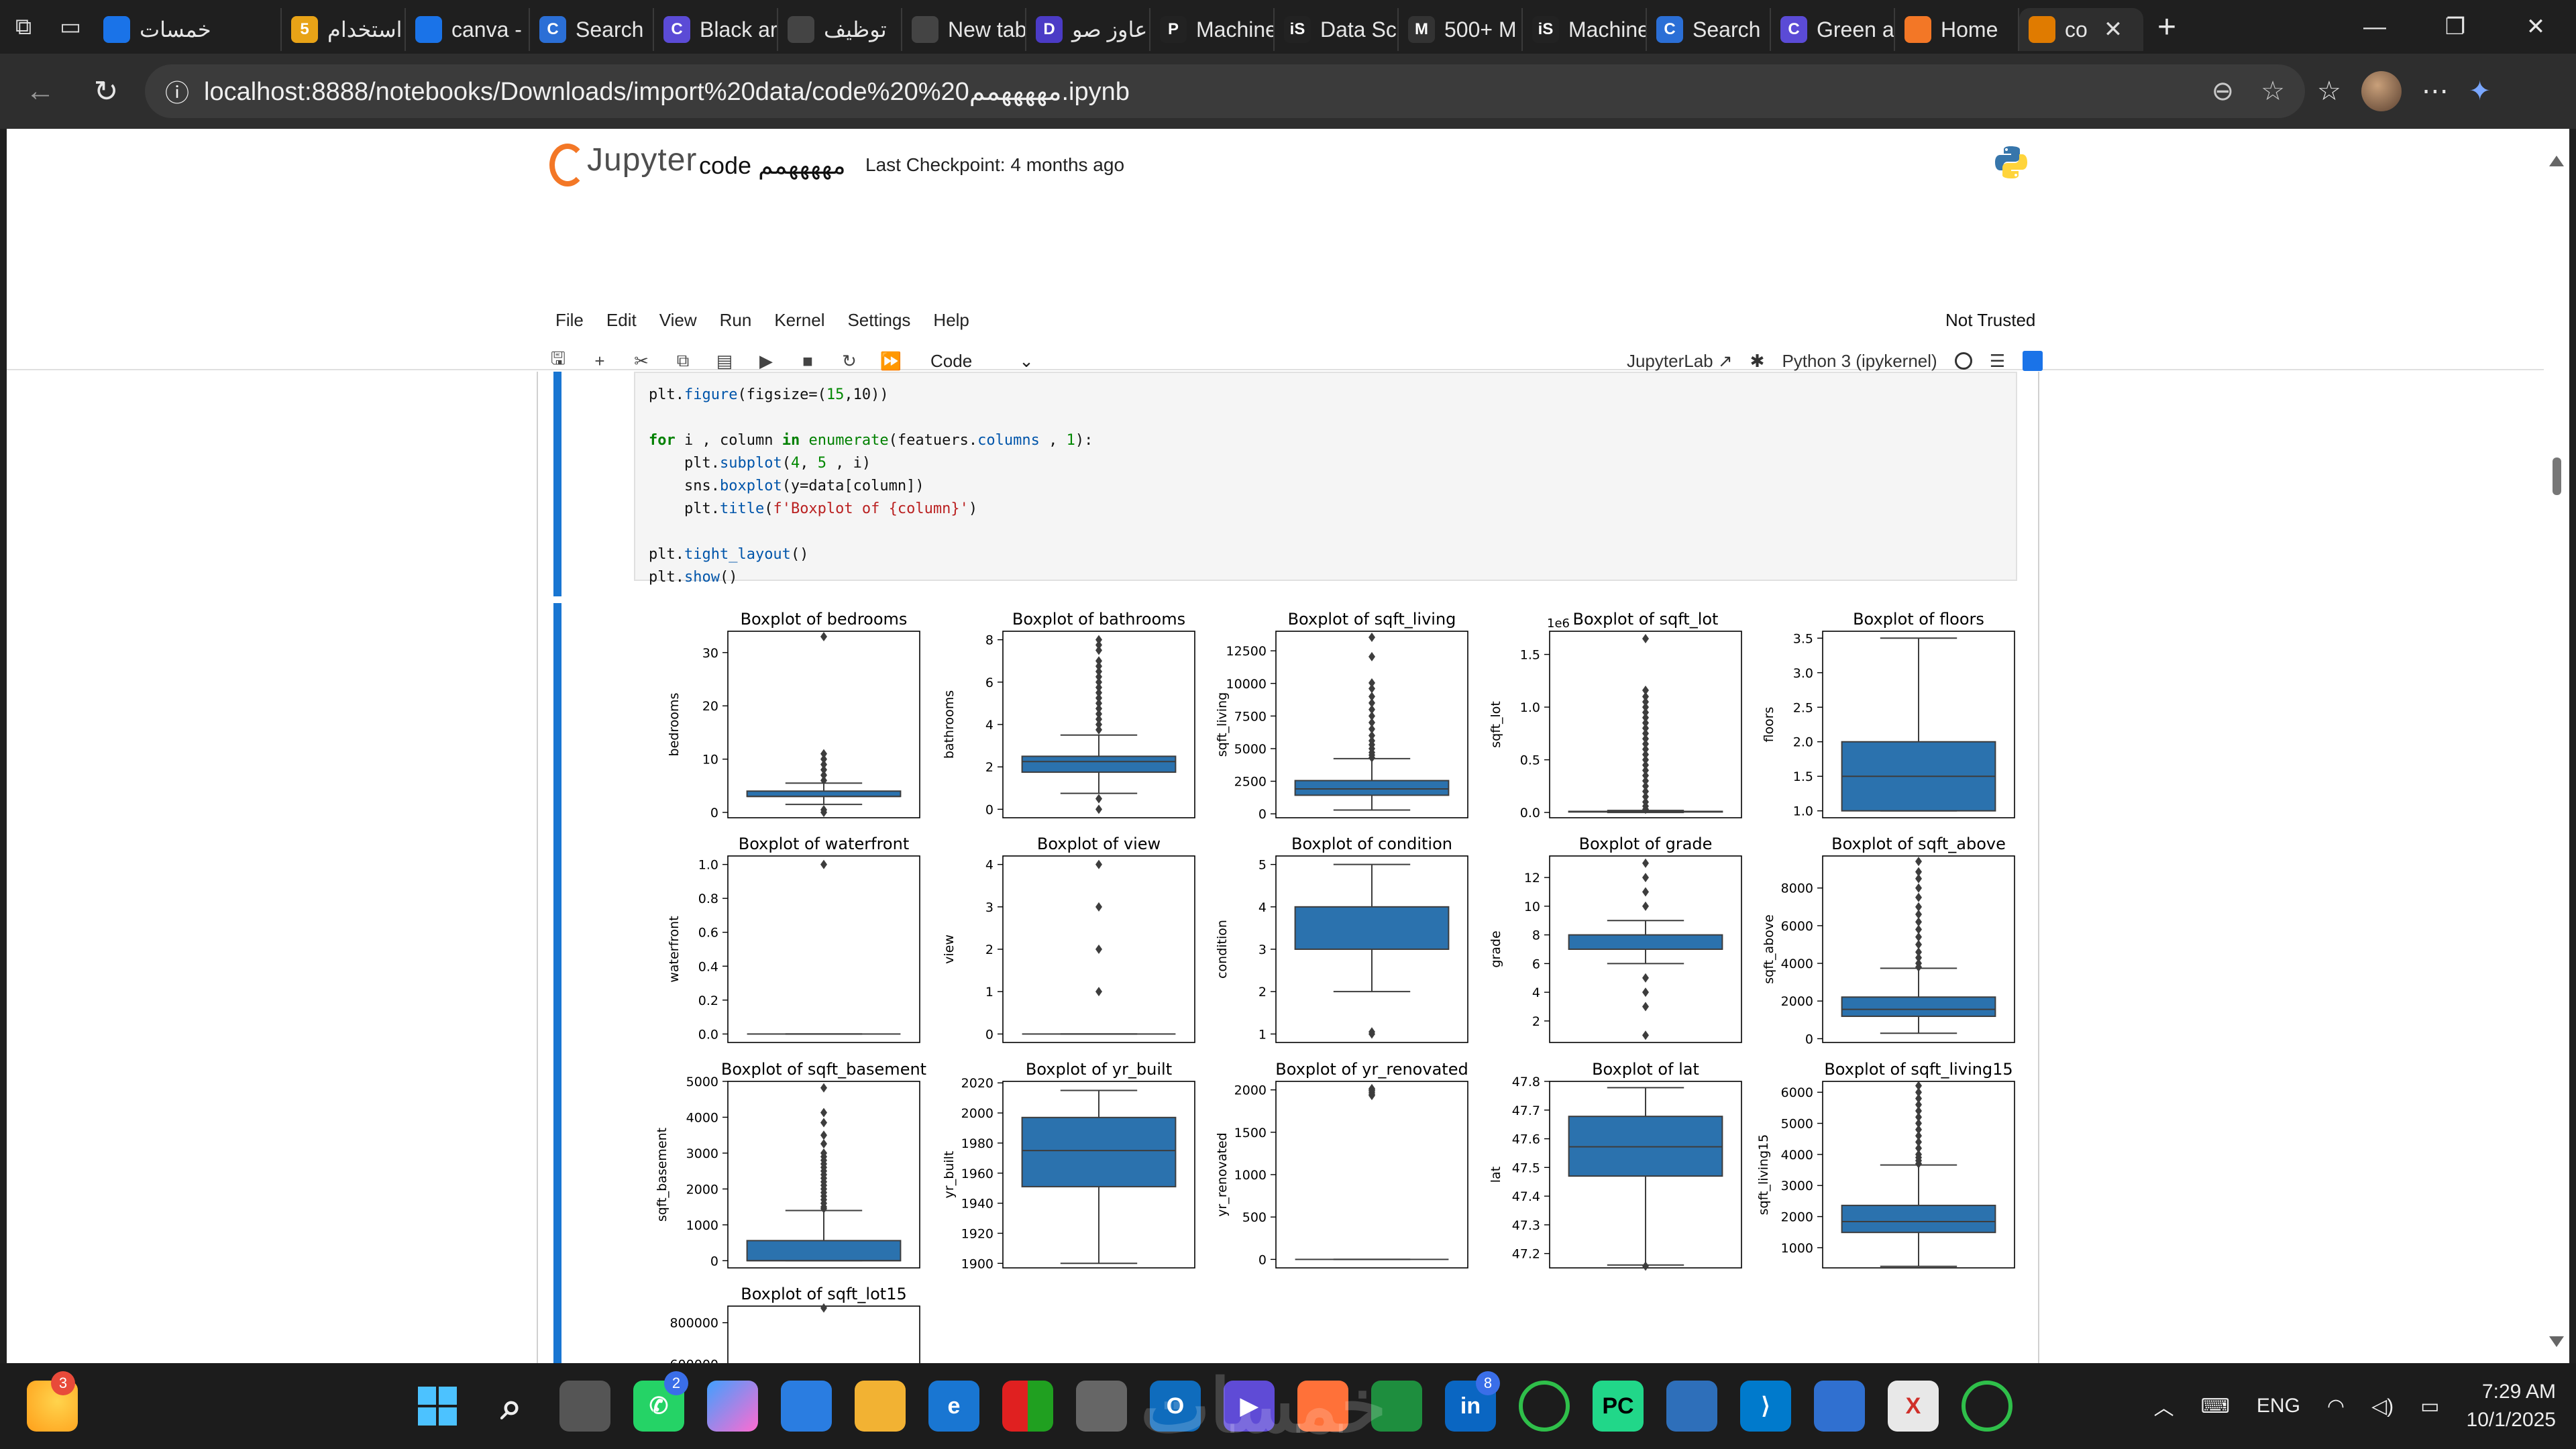 Image resolution: width=2576 pixels, height=1449 pixels. I want to click on new-tab-button: +, so click(2167, 27).